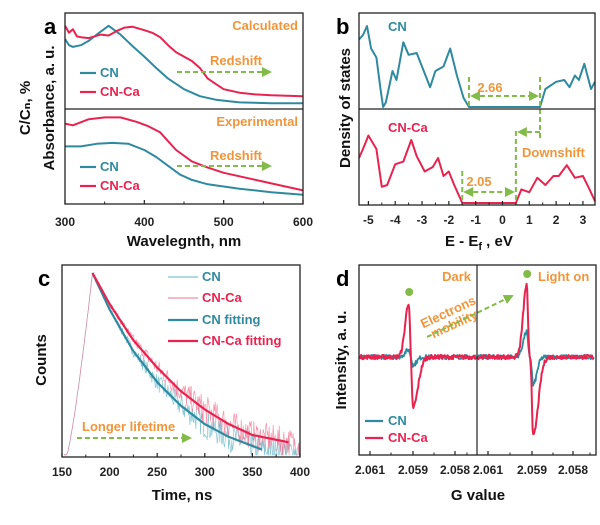 Image resolution: width=600 pixels, height=525 pixels. I want to click on fit-cnca, so click(190, 358).